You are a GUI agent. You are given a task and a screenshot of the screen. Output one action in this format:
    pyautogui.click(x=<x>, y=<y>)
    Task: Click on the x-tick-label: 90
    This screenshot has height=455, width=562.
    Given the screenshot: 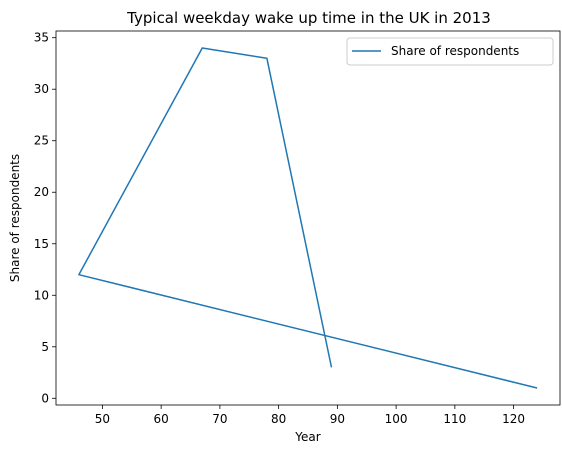 What is the action you would take?
    pyautogui.click(x=337, y=419)
    